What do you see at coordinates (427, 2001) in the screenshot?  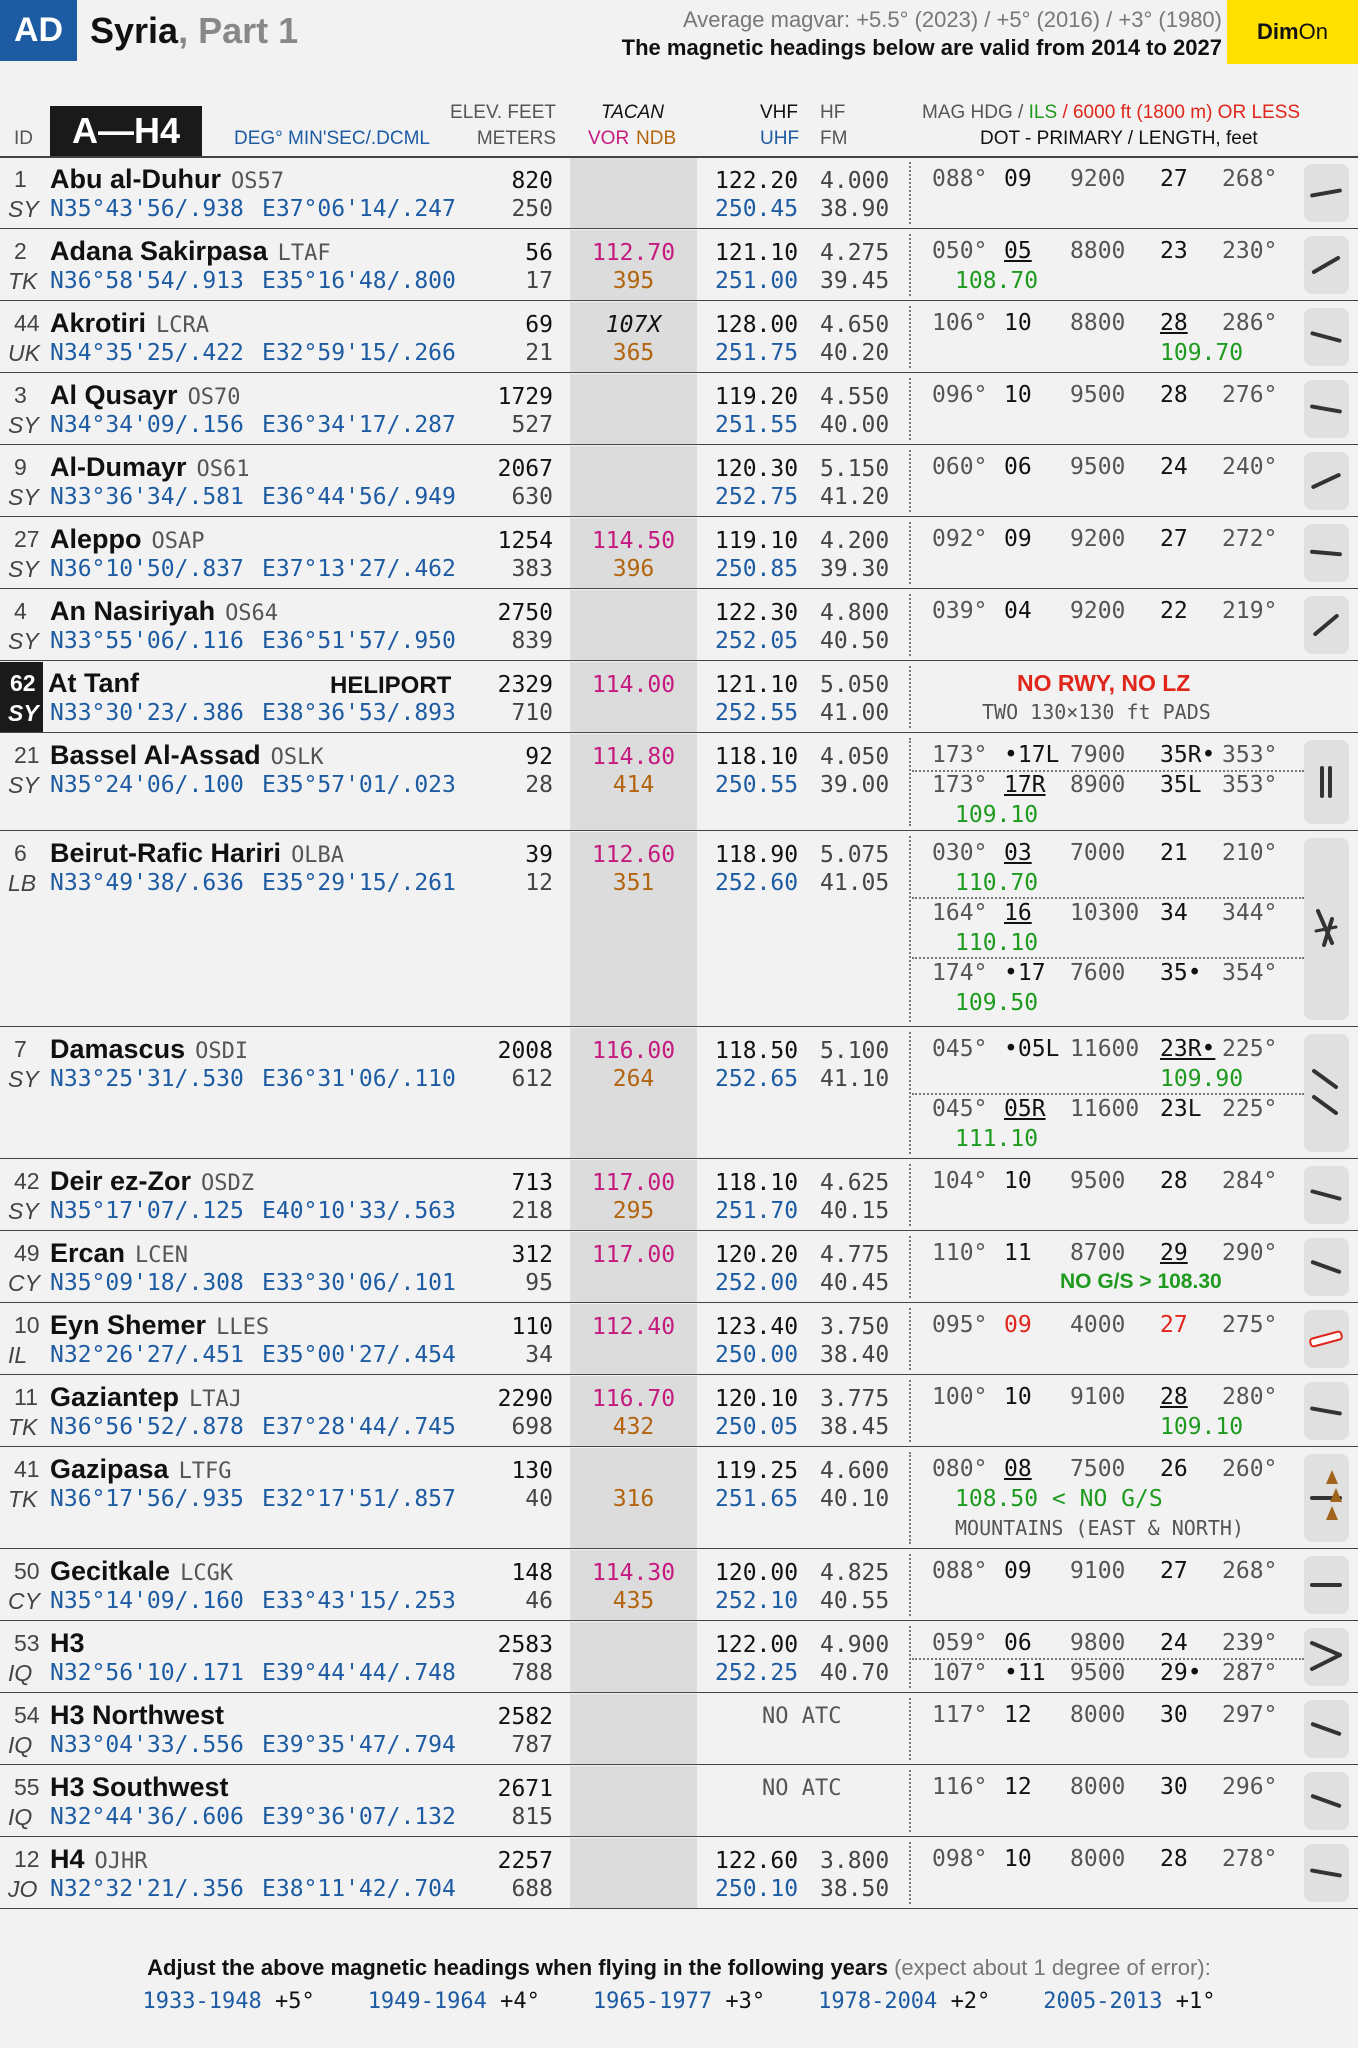 I see `year-range: 1949-1964` at bounding box center [427, 2001].